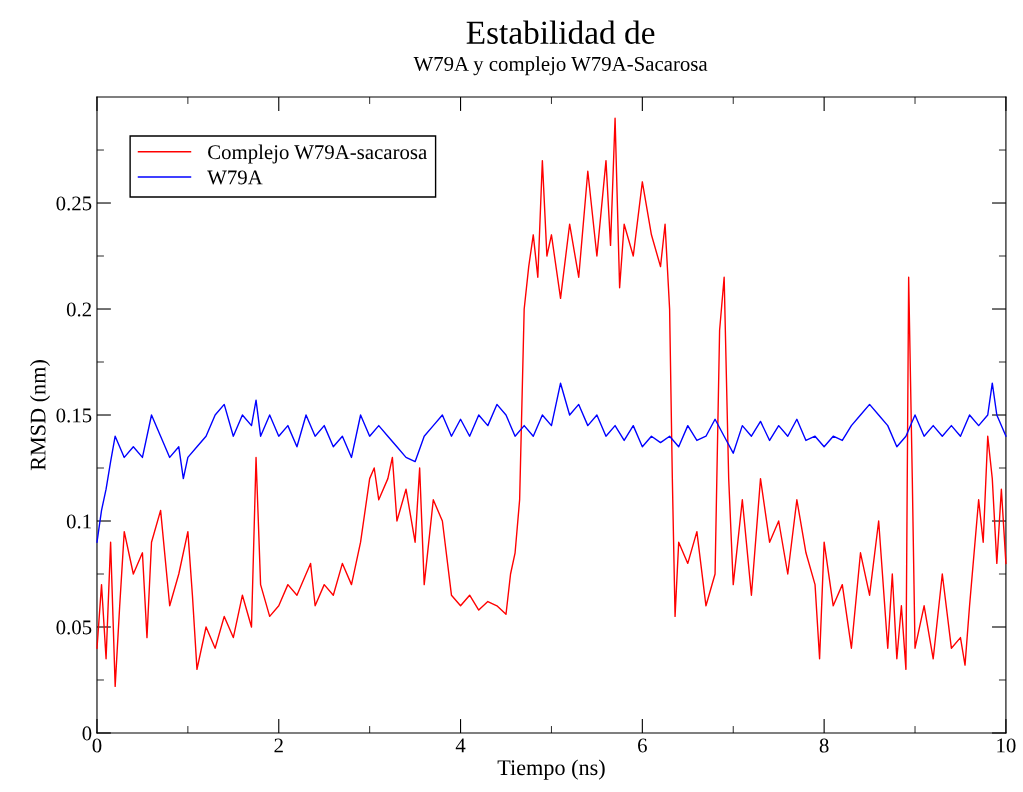 The image size is (1023, 792). I want to click on x-axis-title: Tiempo (ns), so click(551, 769).